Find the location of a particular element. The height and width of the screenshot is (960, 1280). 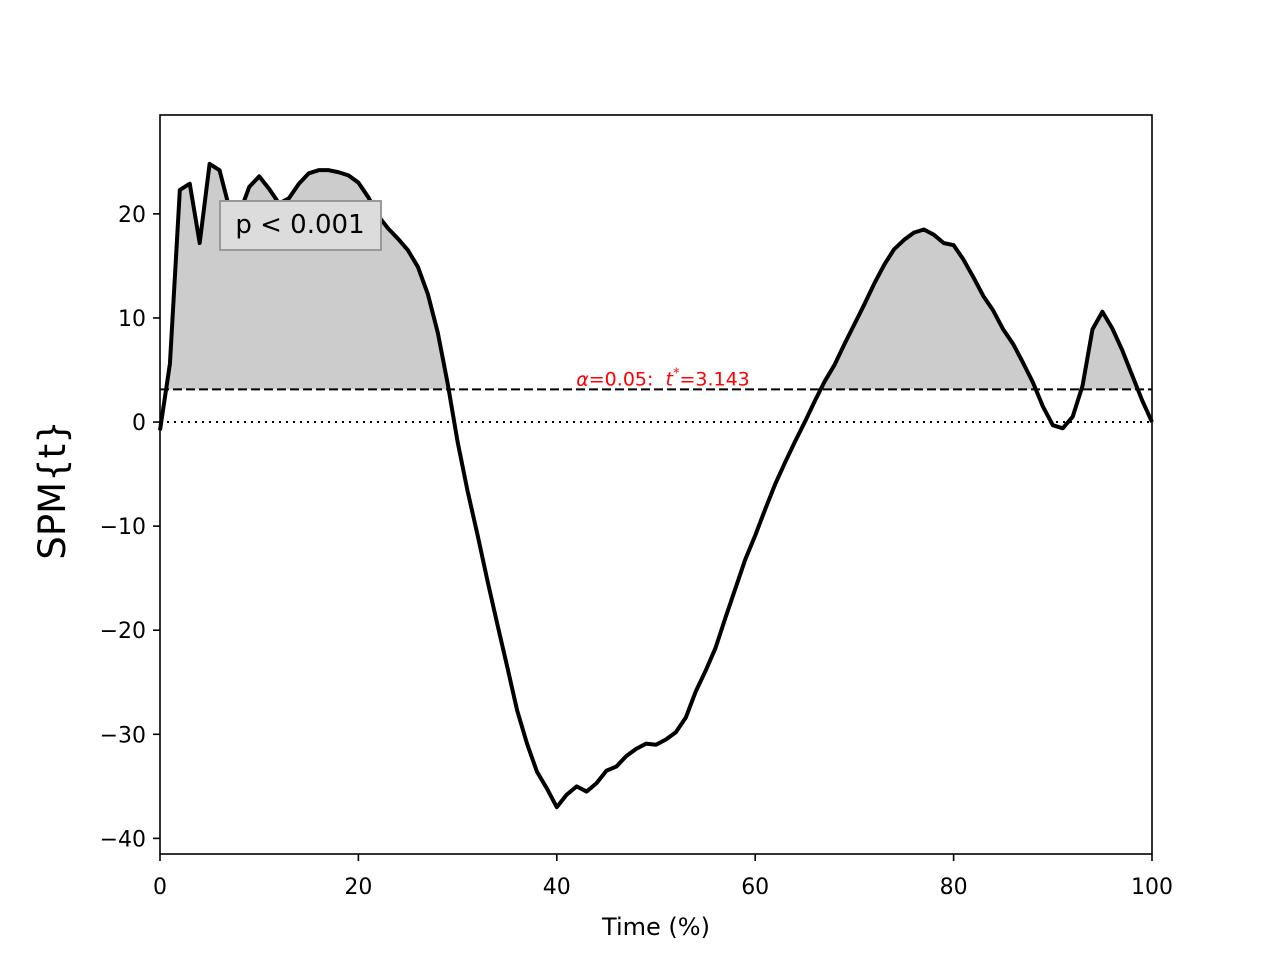

p-value-annotation: p < 0.001 is located at coordinates (300, 225).